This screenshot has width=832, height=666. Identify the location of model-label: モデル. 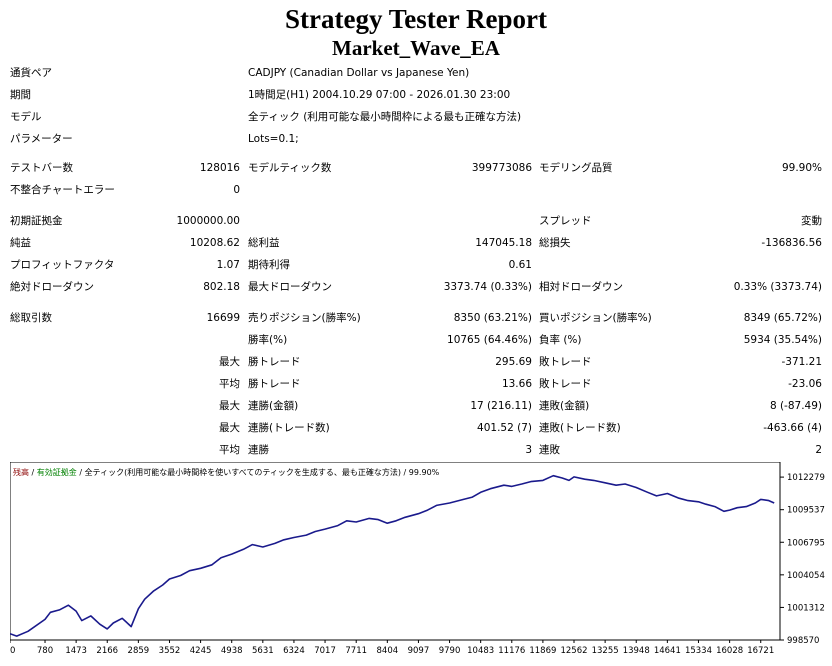
(26, 117).